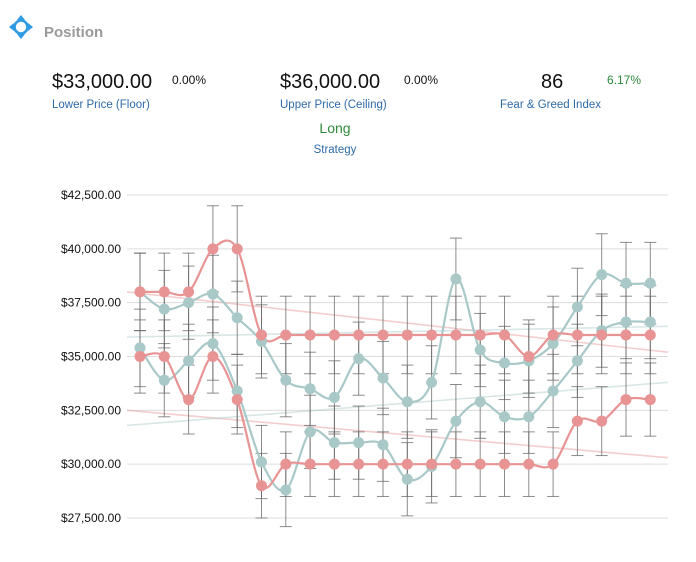 This screenshot has width=696, height=562. What do you see at coordinates (624, 80) in the screenshot?
I see `fear-greed-pct: 6.17%` at bounding box center [624, 80].